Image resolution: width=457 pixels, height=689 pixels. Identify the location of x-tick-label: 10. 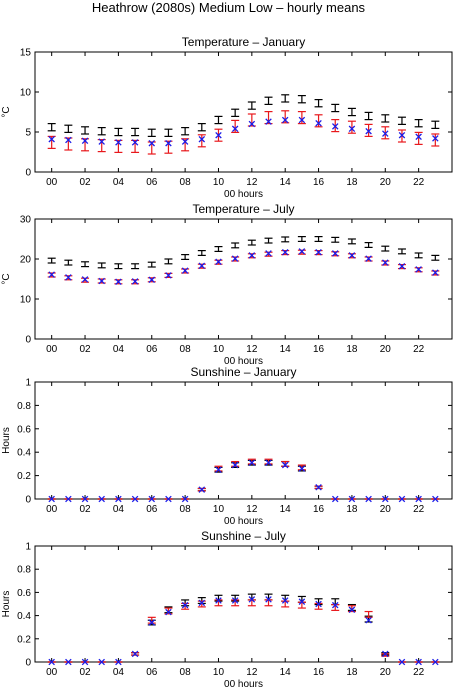
(219, 509).